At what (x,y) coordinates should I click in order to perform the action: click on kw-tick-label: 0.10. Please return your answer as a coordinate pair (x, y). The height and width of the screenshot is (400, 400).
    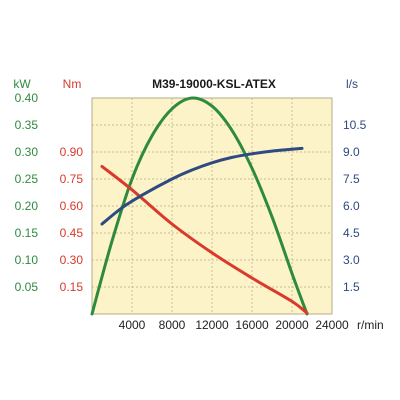
    Looking at the image, I should click on (27, 260).